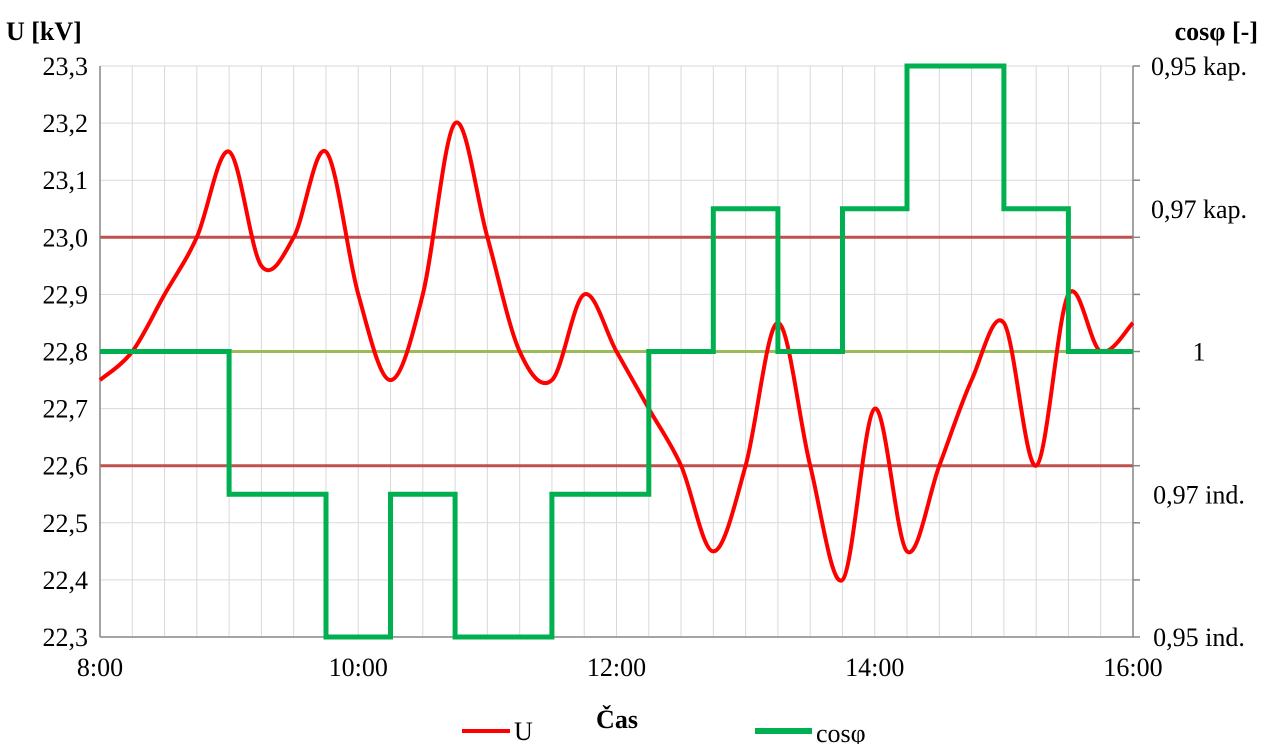 The image size is (1264, 744). Describe the element at coordinates (66, 466) in the screenshot. I see `y-left-tick-label: 22,6` at that location.